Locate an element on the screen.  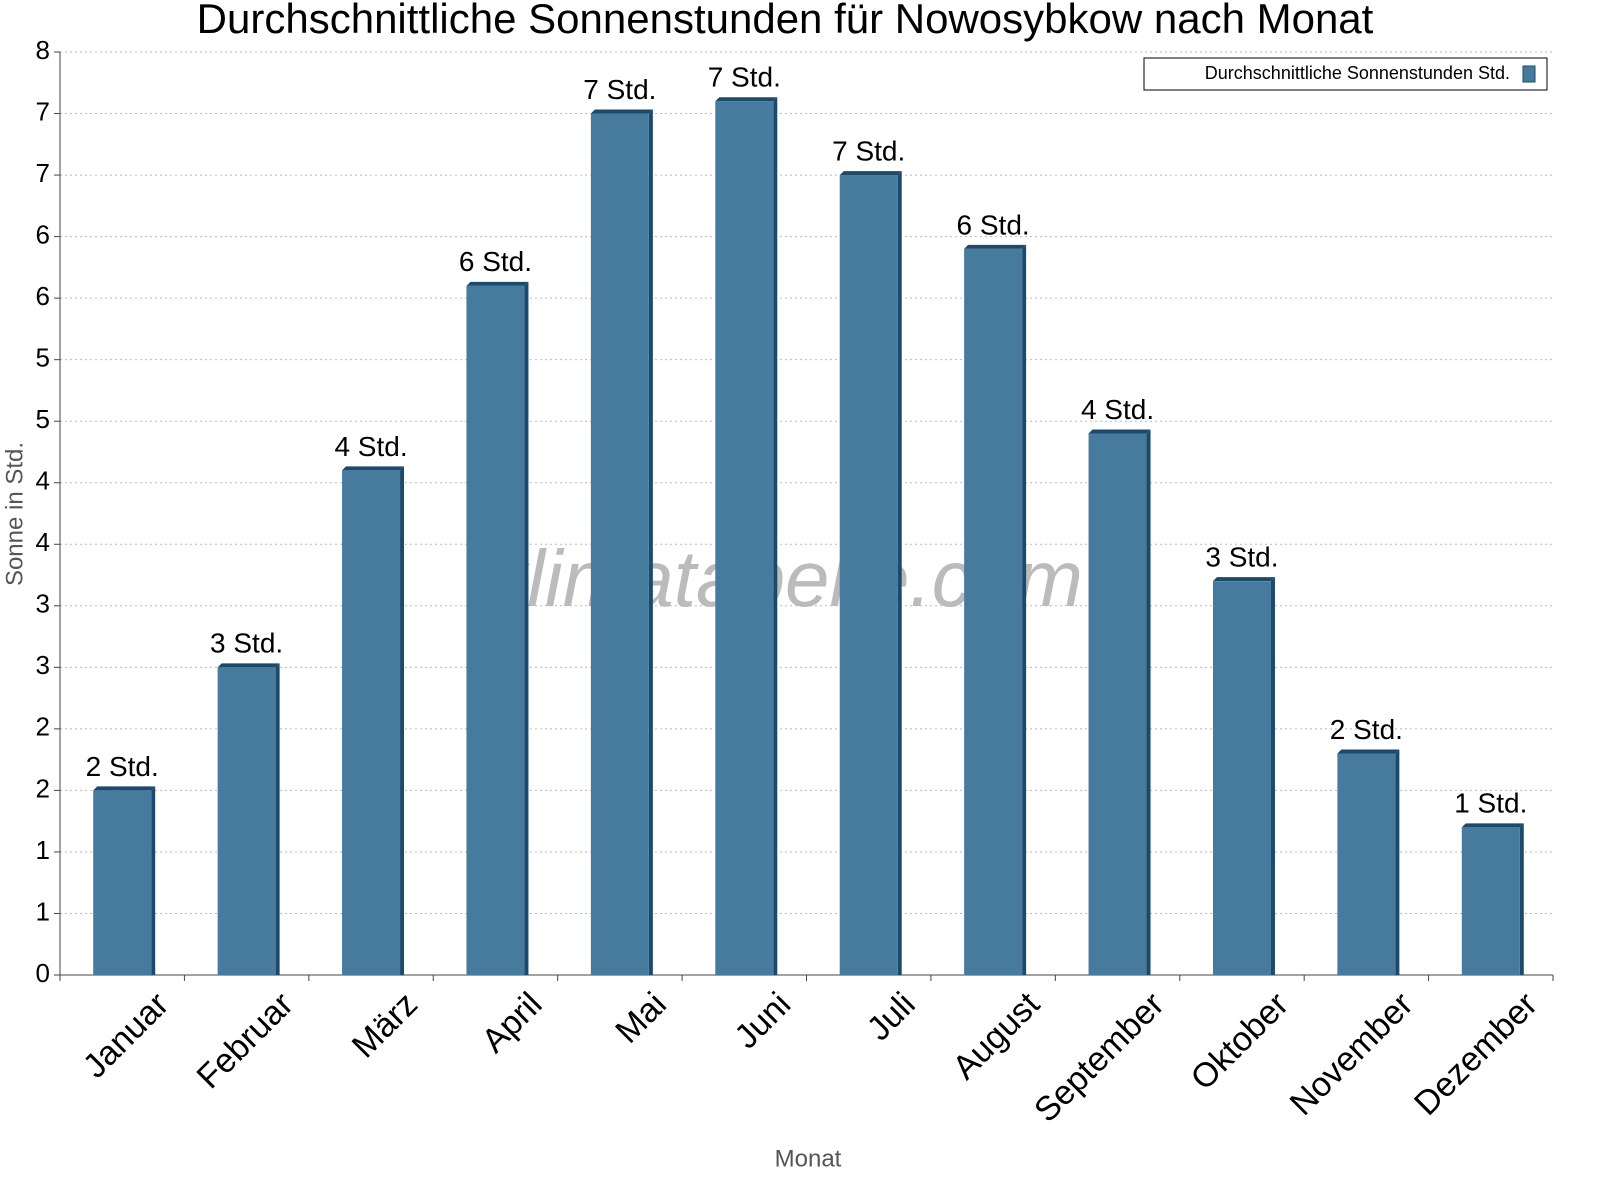
y-tick-label: 0 is located at coordinates (43, 973).